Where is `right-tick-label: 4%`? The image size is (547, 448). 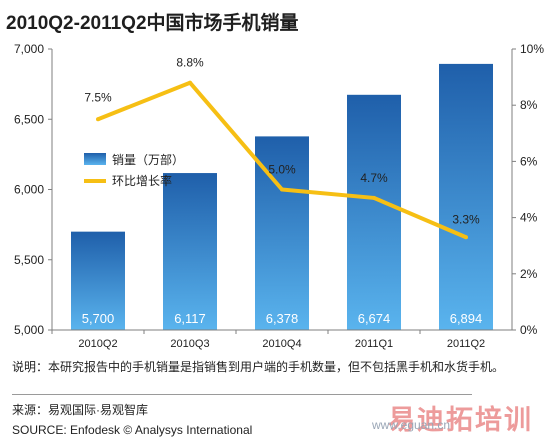
right-tick-label: 4% is located at coordinates (529, 218).